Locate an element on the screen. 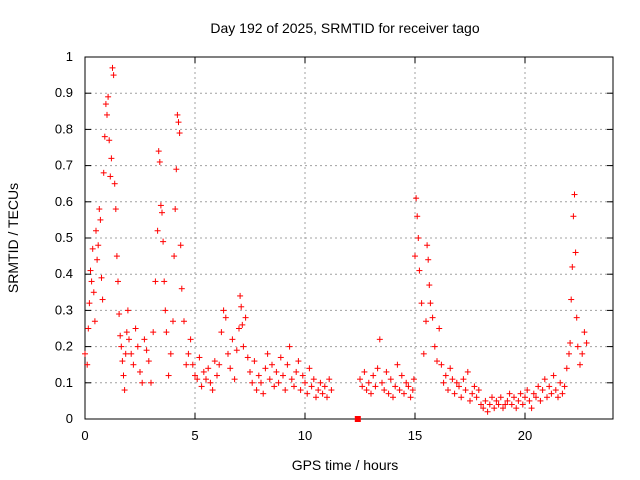  x-tick-label: 10 is located at coordinates (305, 435).